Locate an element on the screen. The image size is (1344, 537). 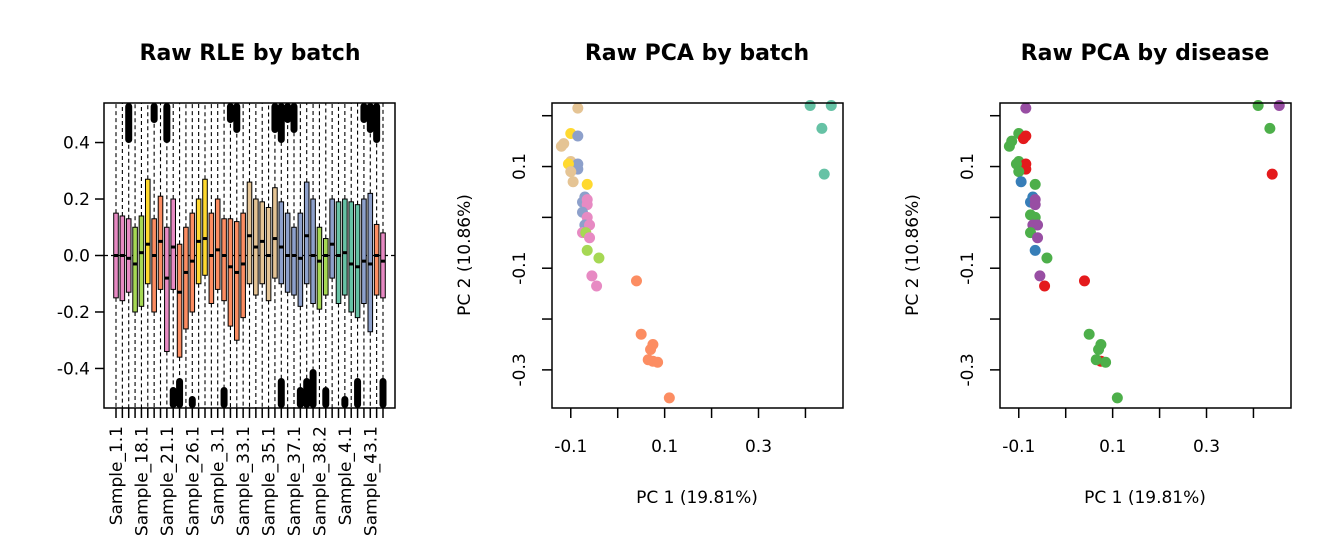
rle-xtick-label: Sample_43.1 is located at coordinates (371, 481).